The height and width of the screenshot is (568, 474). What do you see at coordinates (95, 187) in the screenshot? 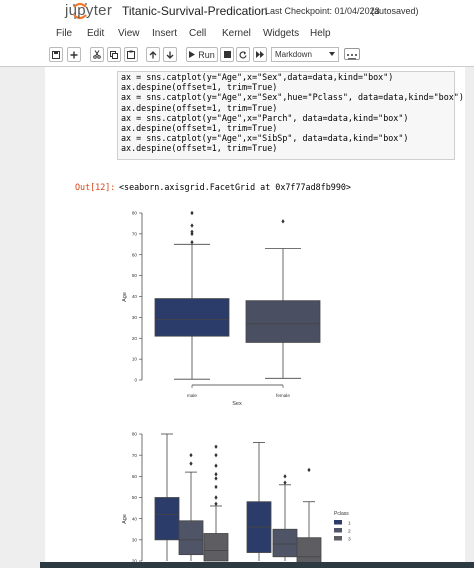
I see `output-prompt: Out[12]:` at bounding box center [95, 187].